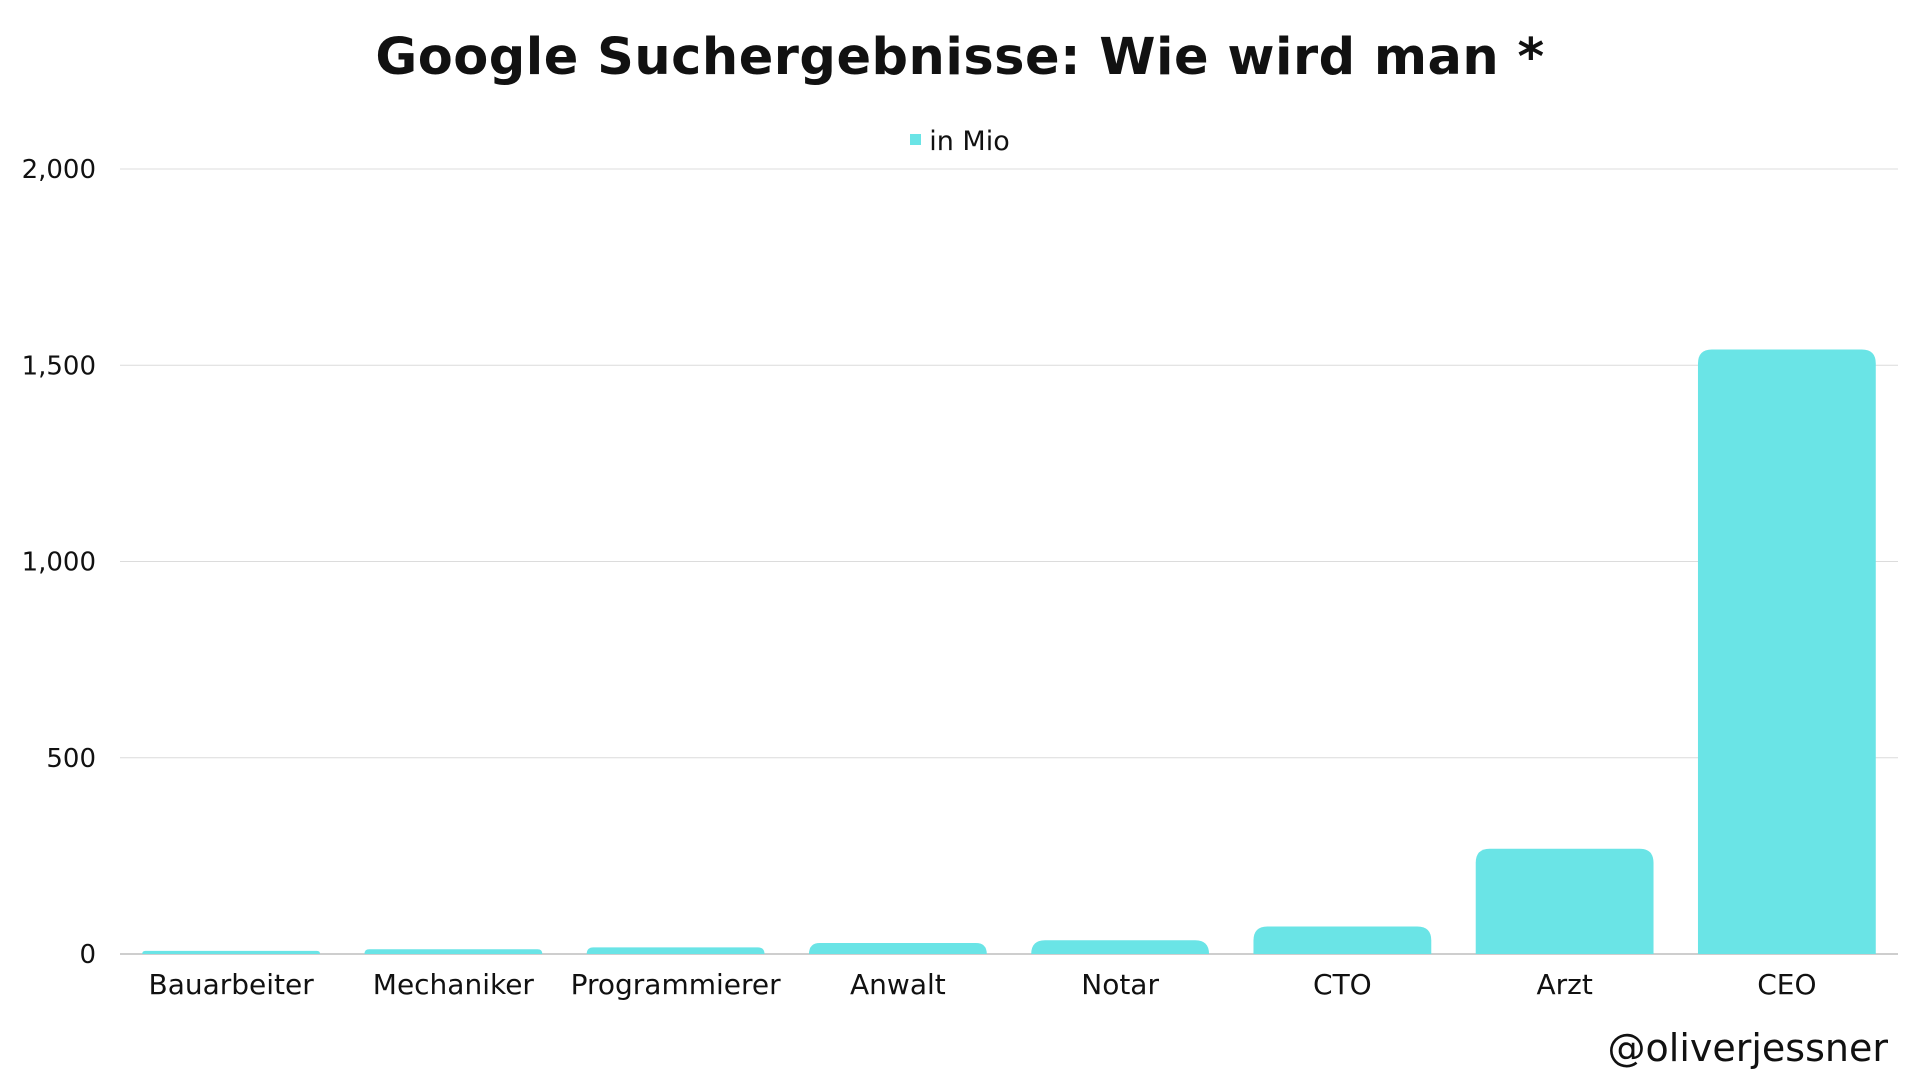  What do you see at coordinates (231, 984) in the screenshot?
I see `x-tick-label: Bauarbeiter` at bounding box center [231, 984].